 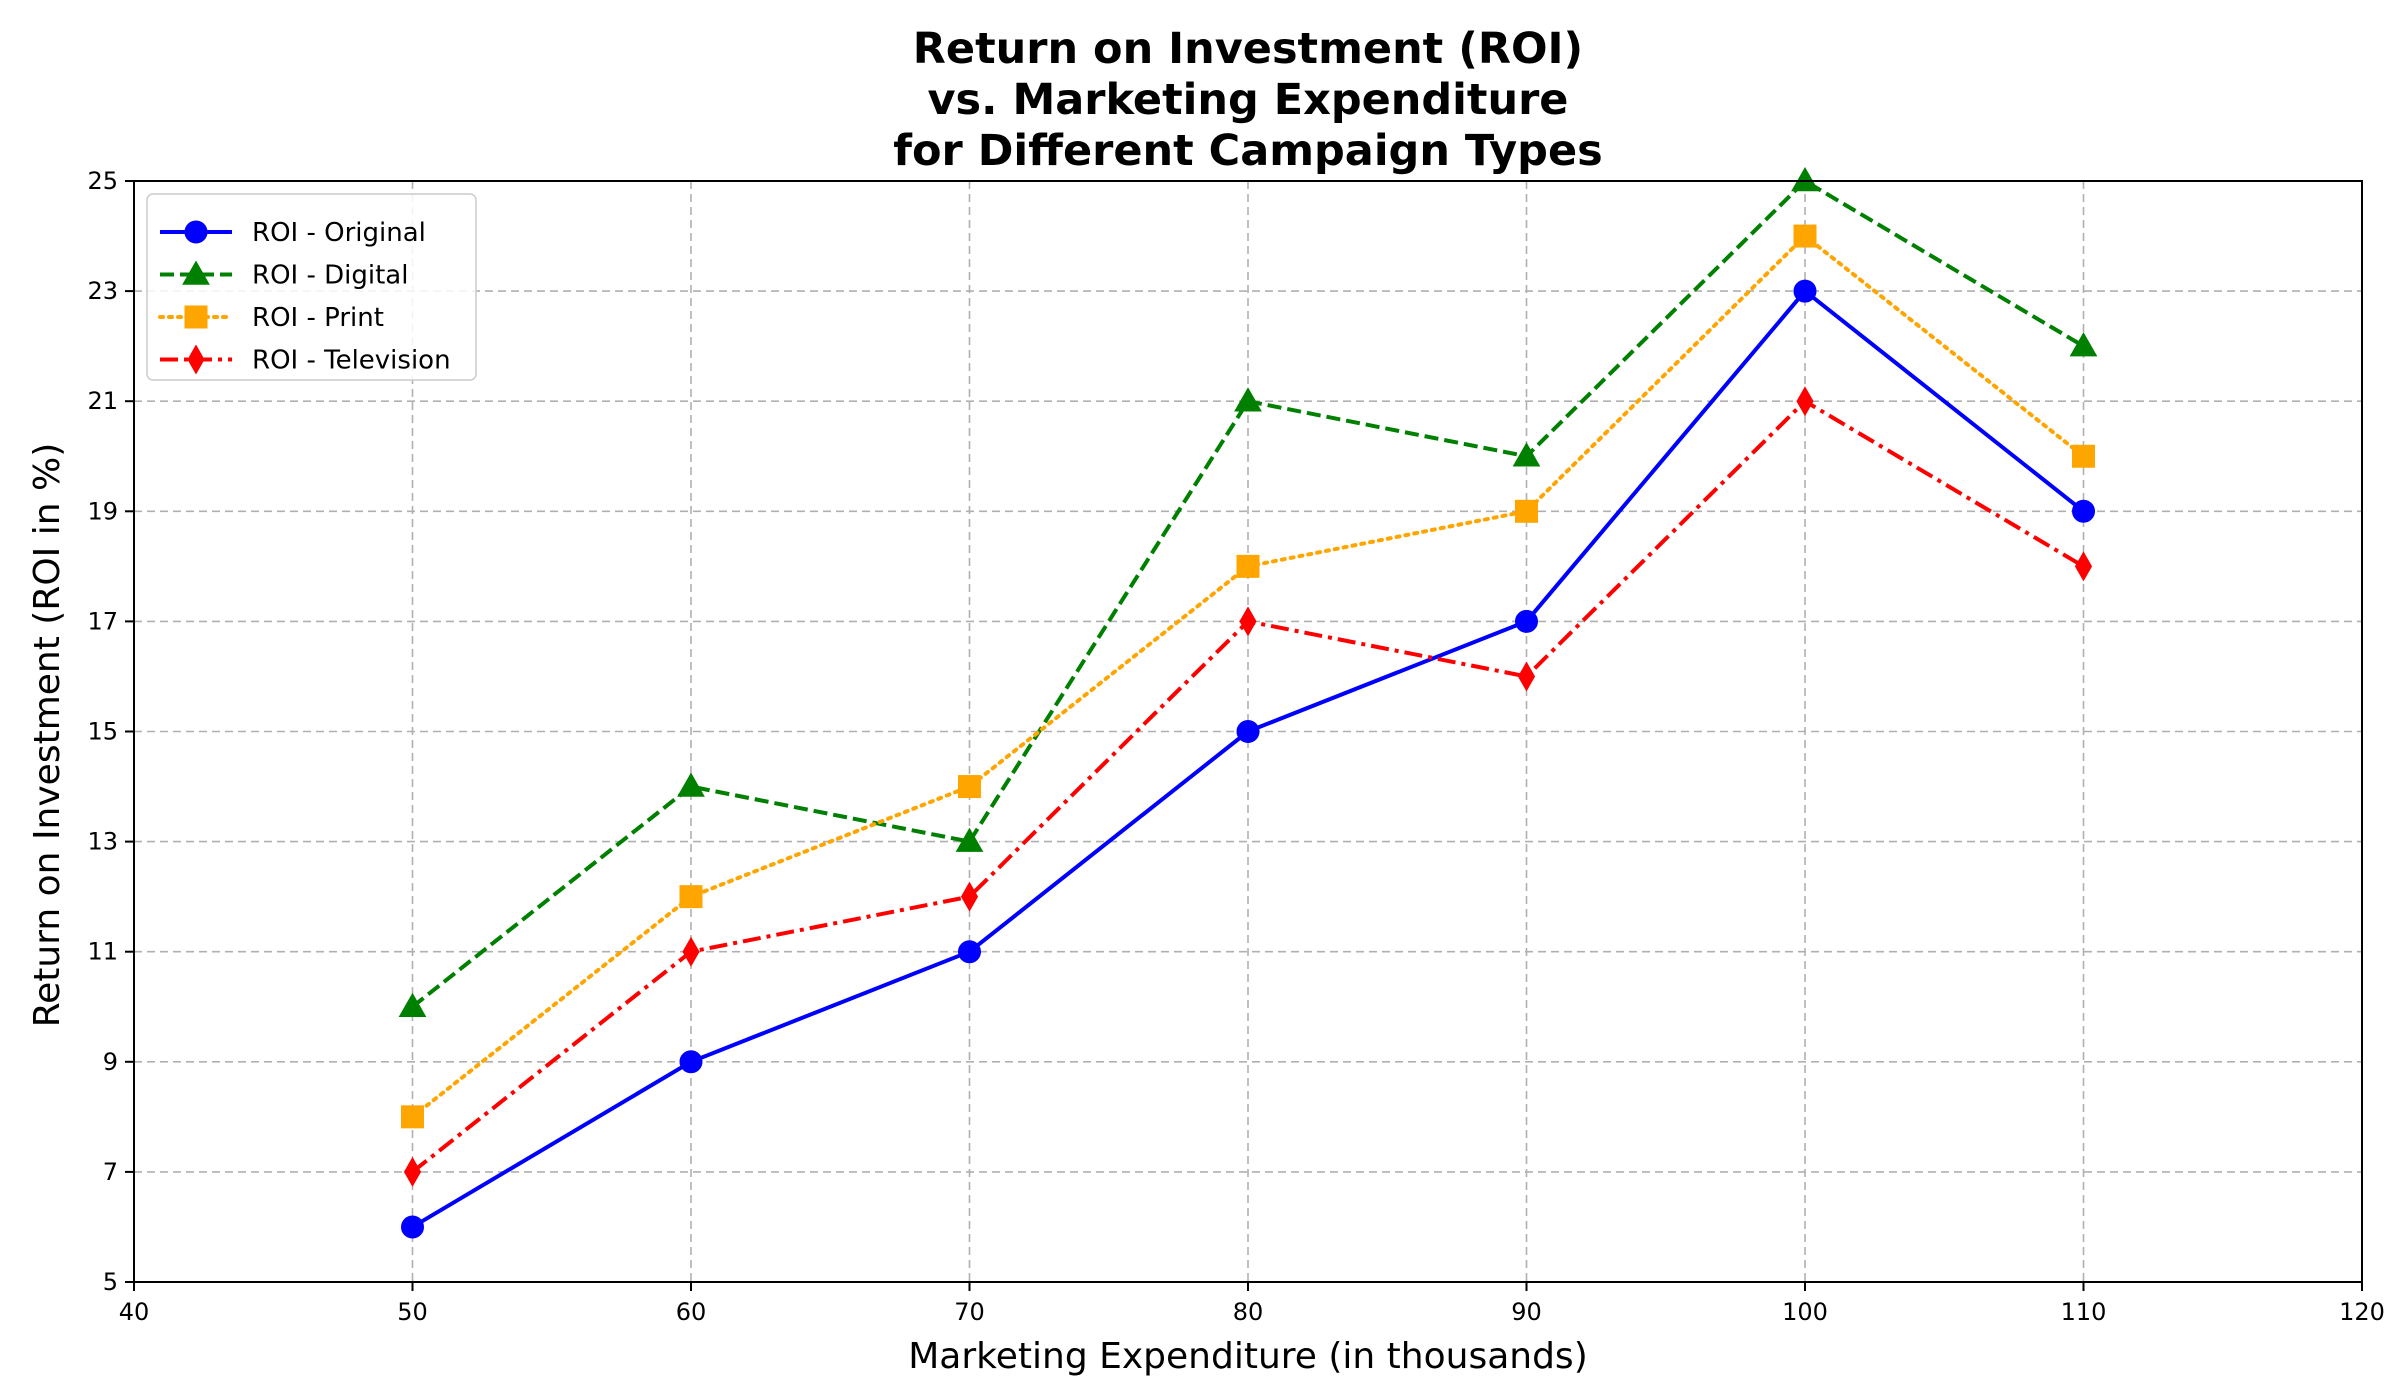 I want to click on legend-box, so click(x=311, y=287).